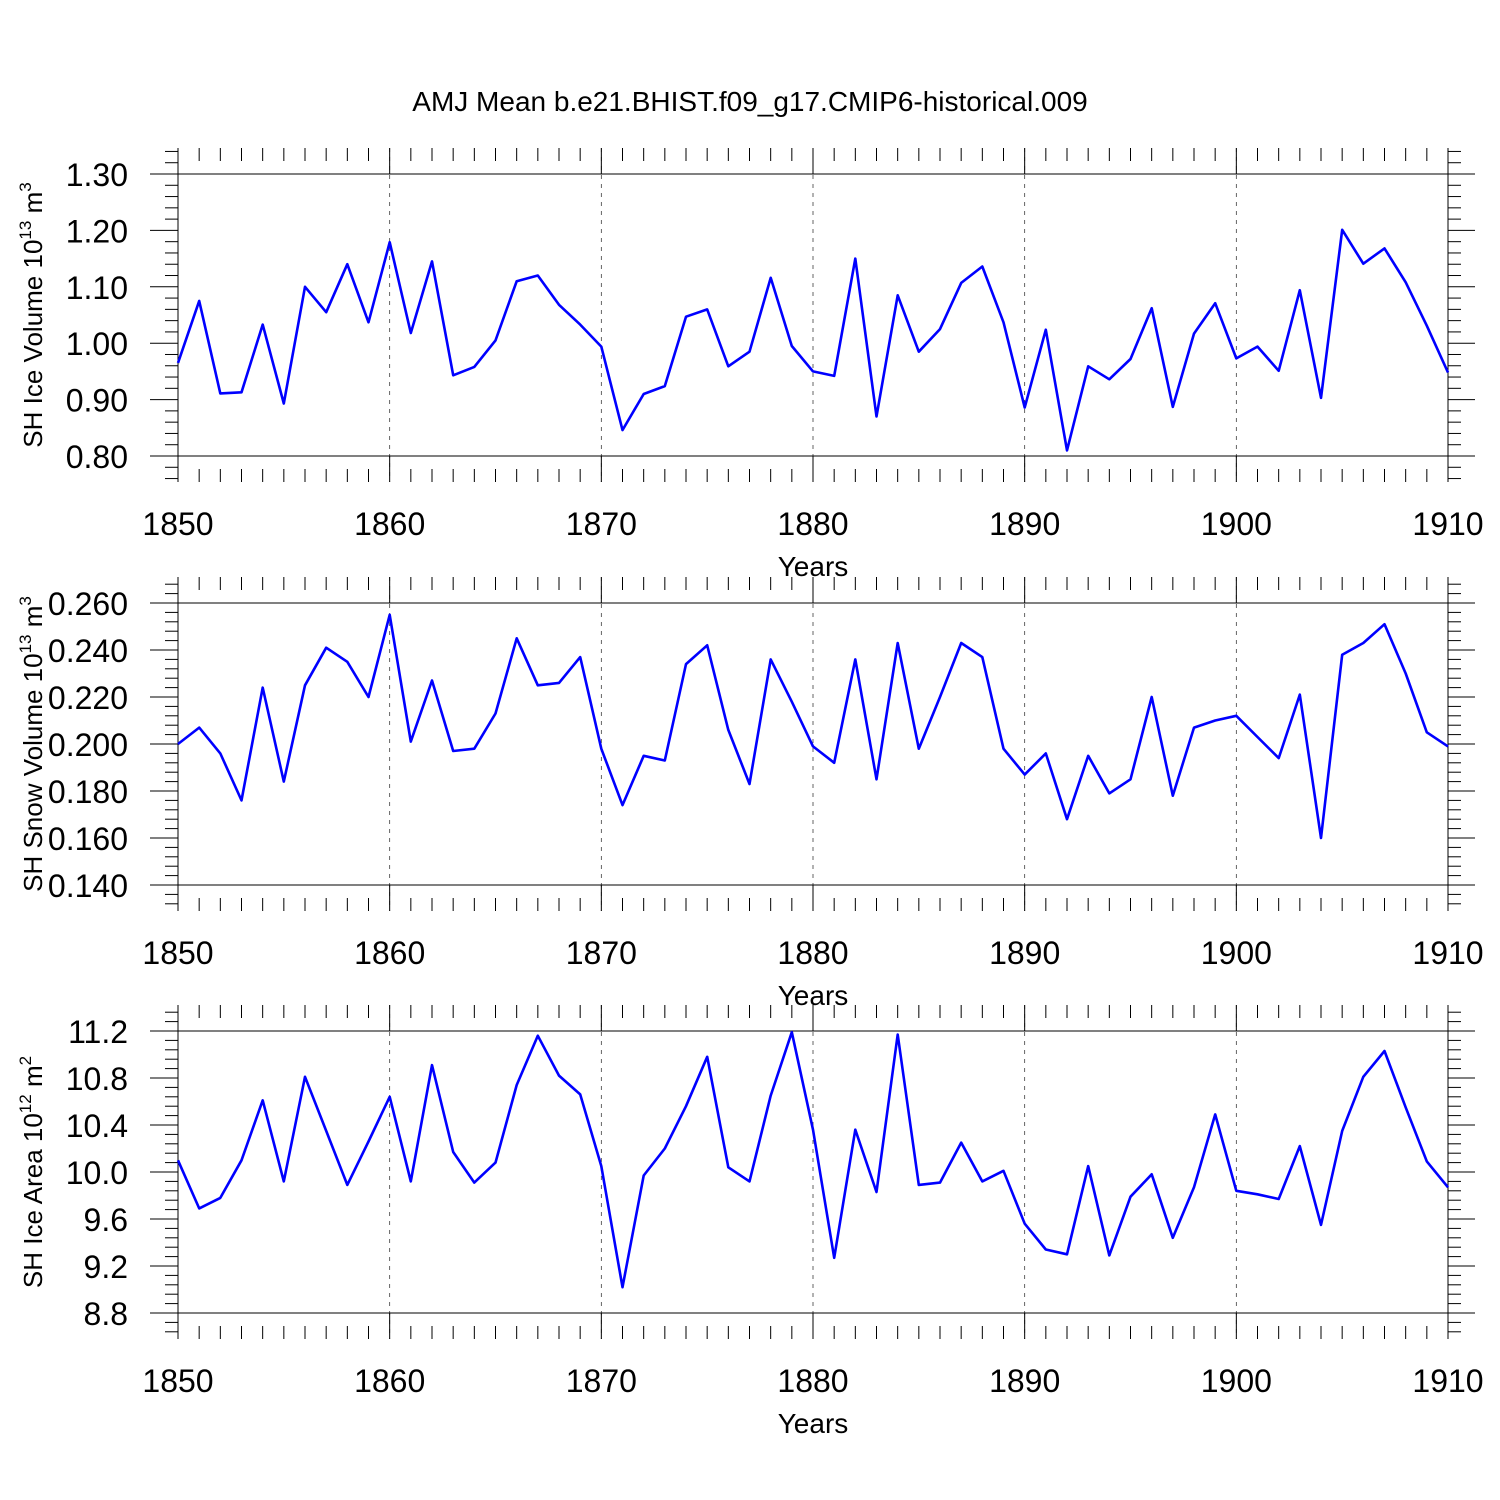 This screenshot has width=1500, height=1500. Describe the element at coordinates (106, 1314) in the screenshot. I see `y-tick-label: 8.8` at that location.